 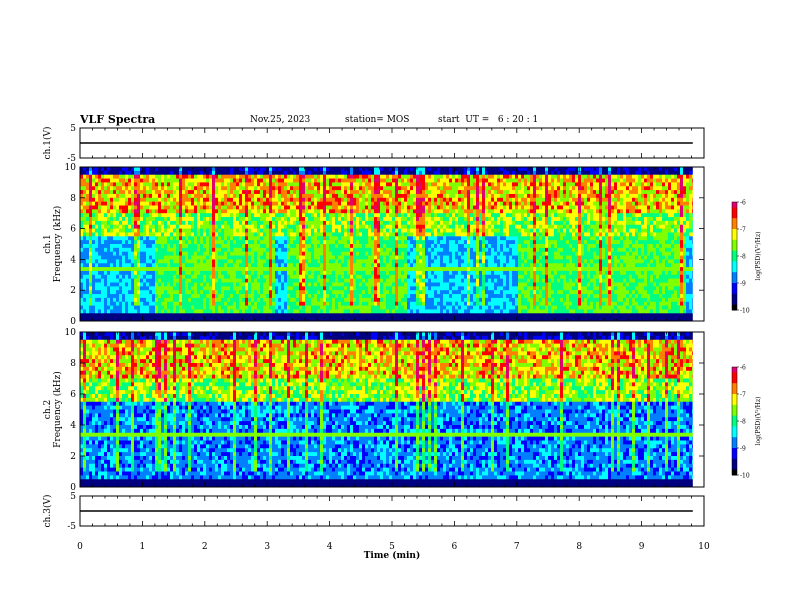 I want to click on x-tick-label: 7, so click(x=517, y=547).